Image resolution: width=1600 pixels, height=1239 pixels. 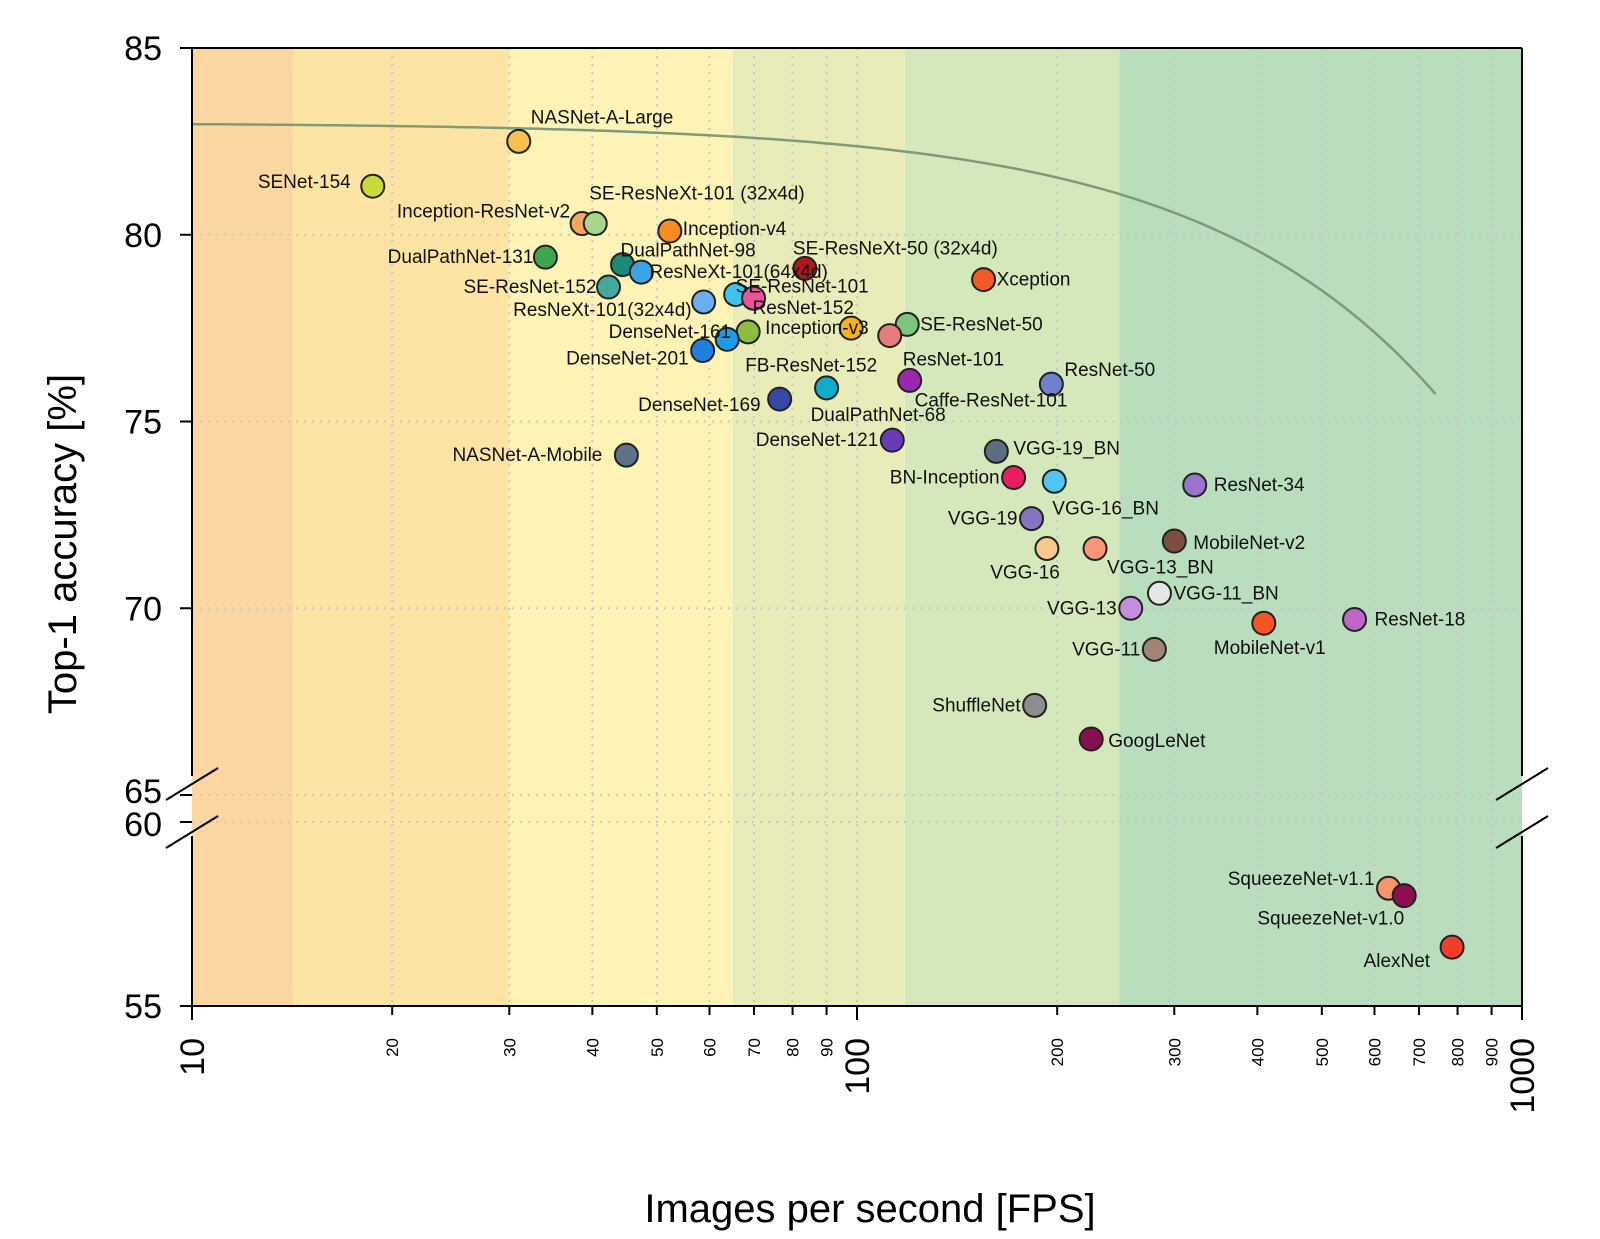 I want to click on point-label: DualPathNet-98, so click(x=688, y=251).